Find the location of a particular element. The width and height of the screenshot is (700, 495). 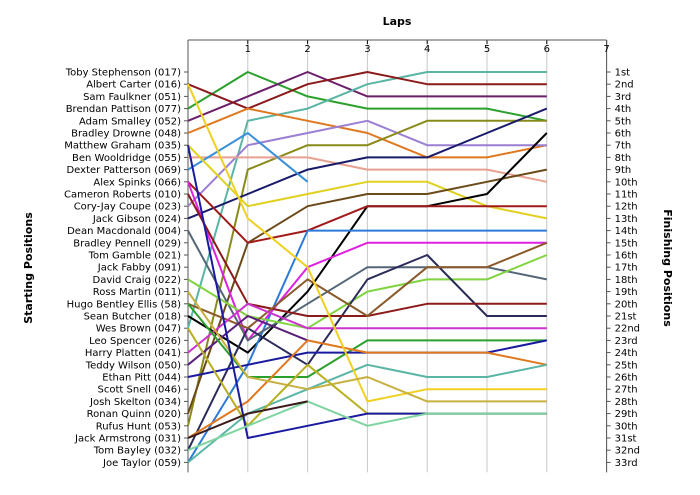

finish-label: 32nd is located at coordinates (627, 451).